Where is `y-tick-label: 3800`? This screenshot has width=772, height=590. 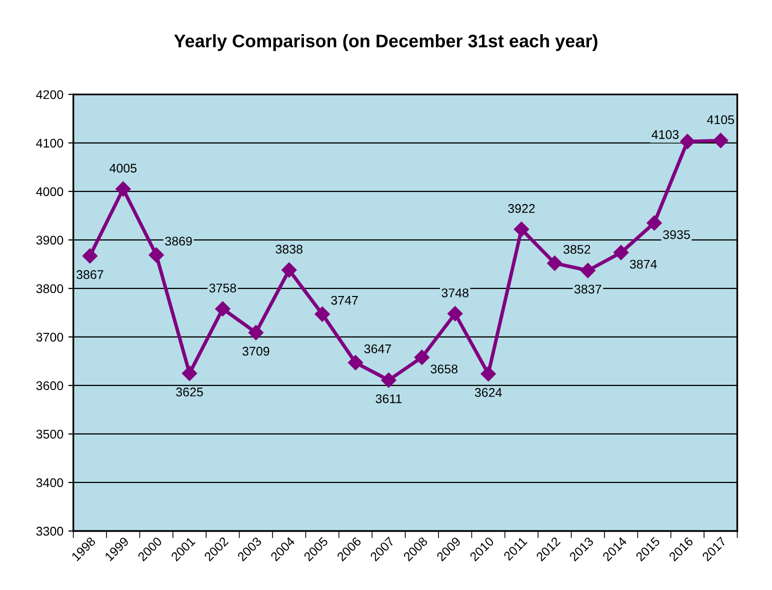
y-tick-label: 3800 is located at coordinates (50, 289).